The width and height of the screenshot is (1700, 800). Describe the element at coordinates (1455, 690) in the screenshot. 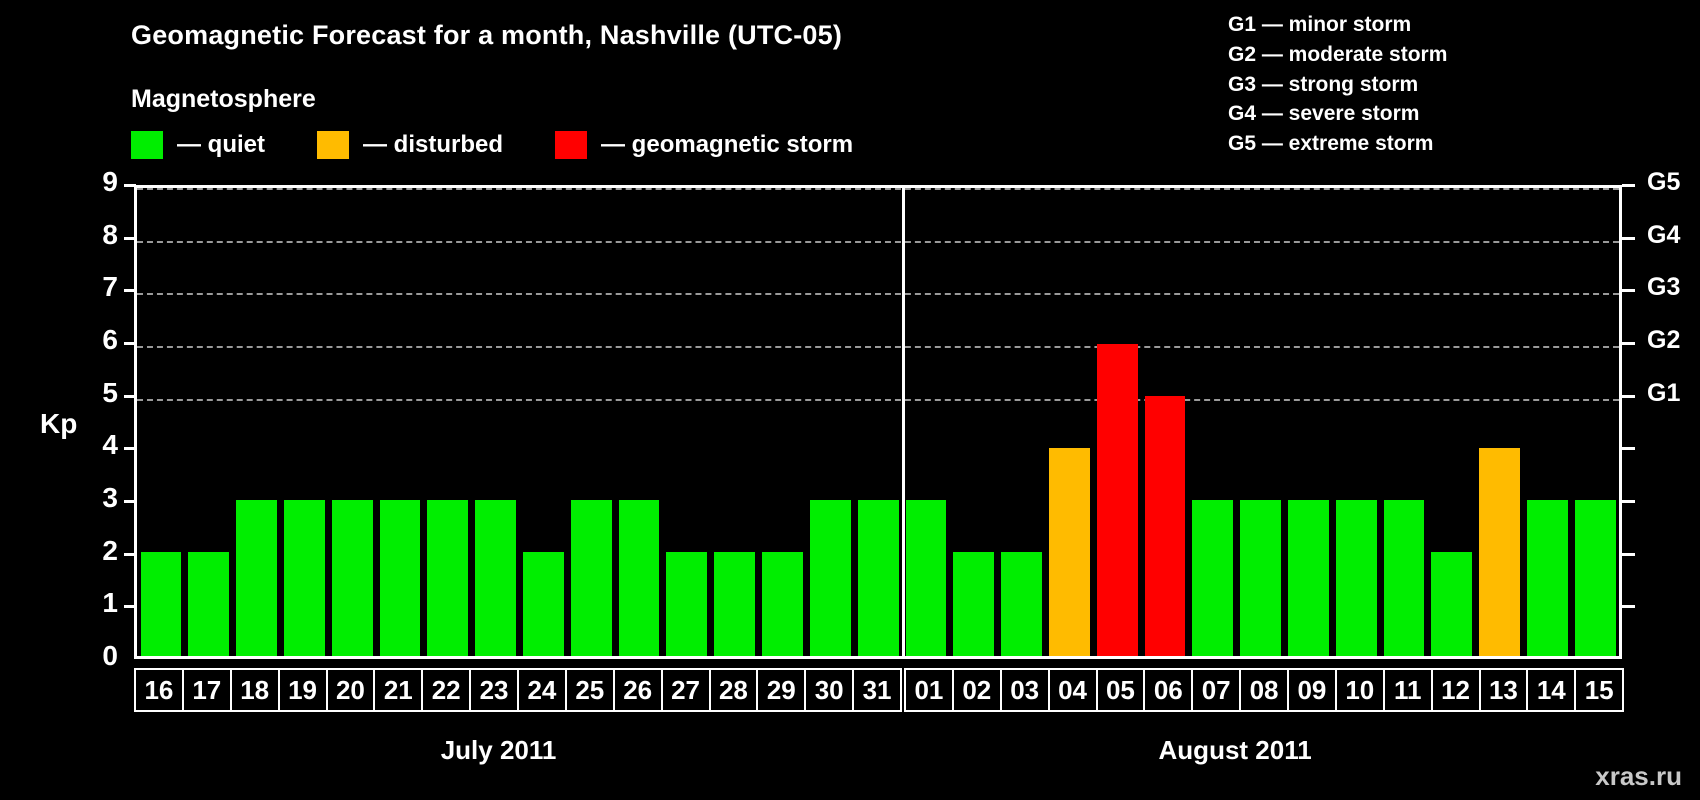

I see `day-label-12: 12` at that location.